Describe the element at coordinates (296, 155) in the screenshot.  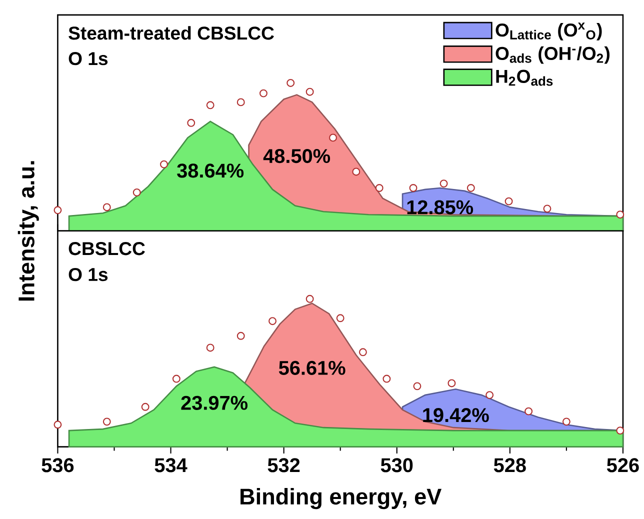
I see `annotation: 48.50%` at that location.